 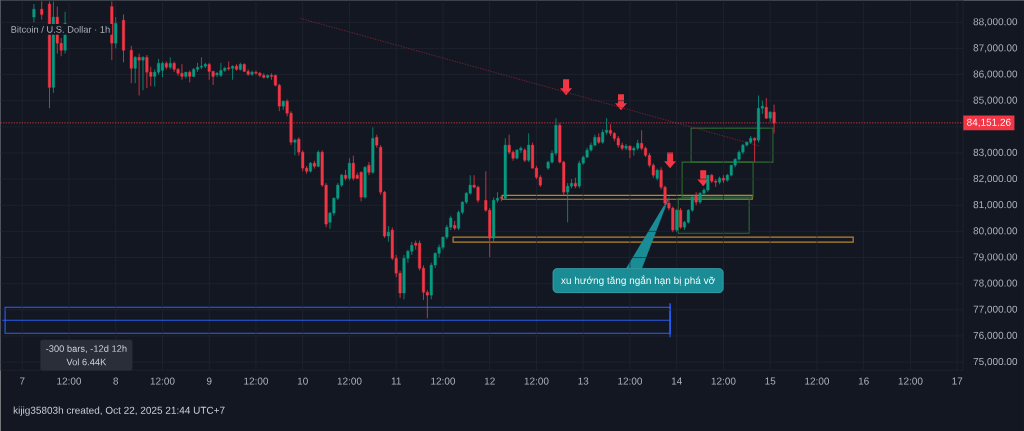 I want to click on y-tick-label: 80,000.00, so click(x=995, y=231).